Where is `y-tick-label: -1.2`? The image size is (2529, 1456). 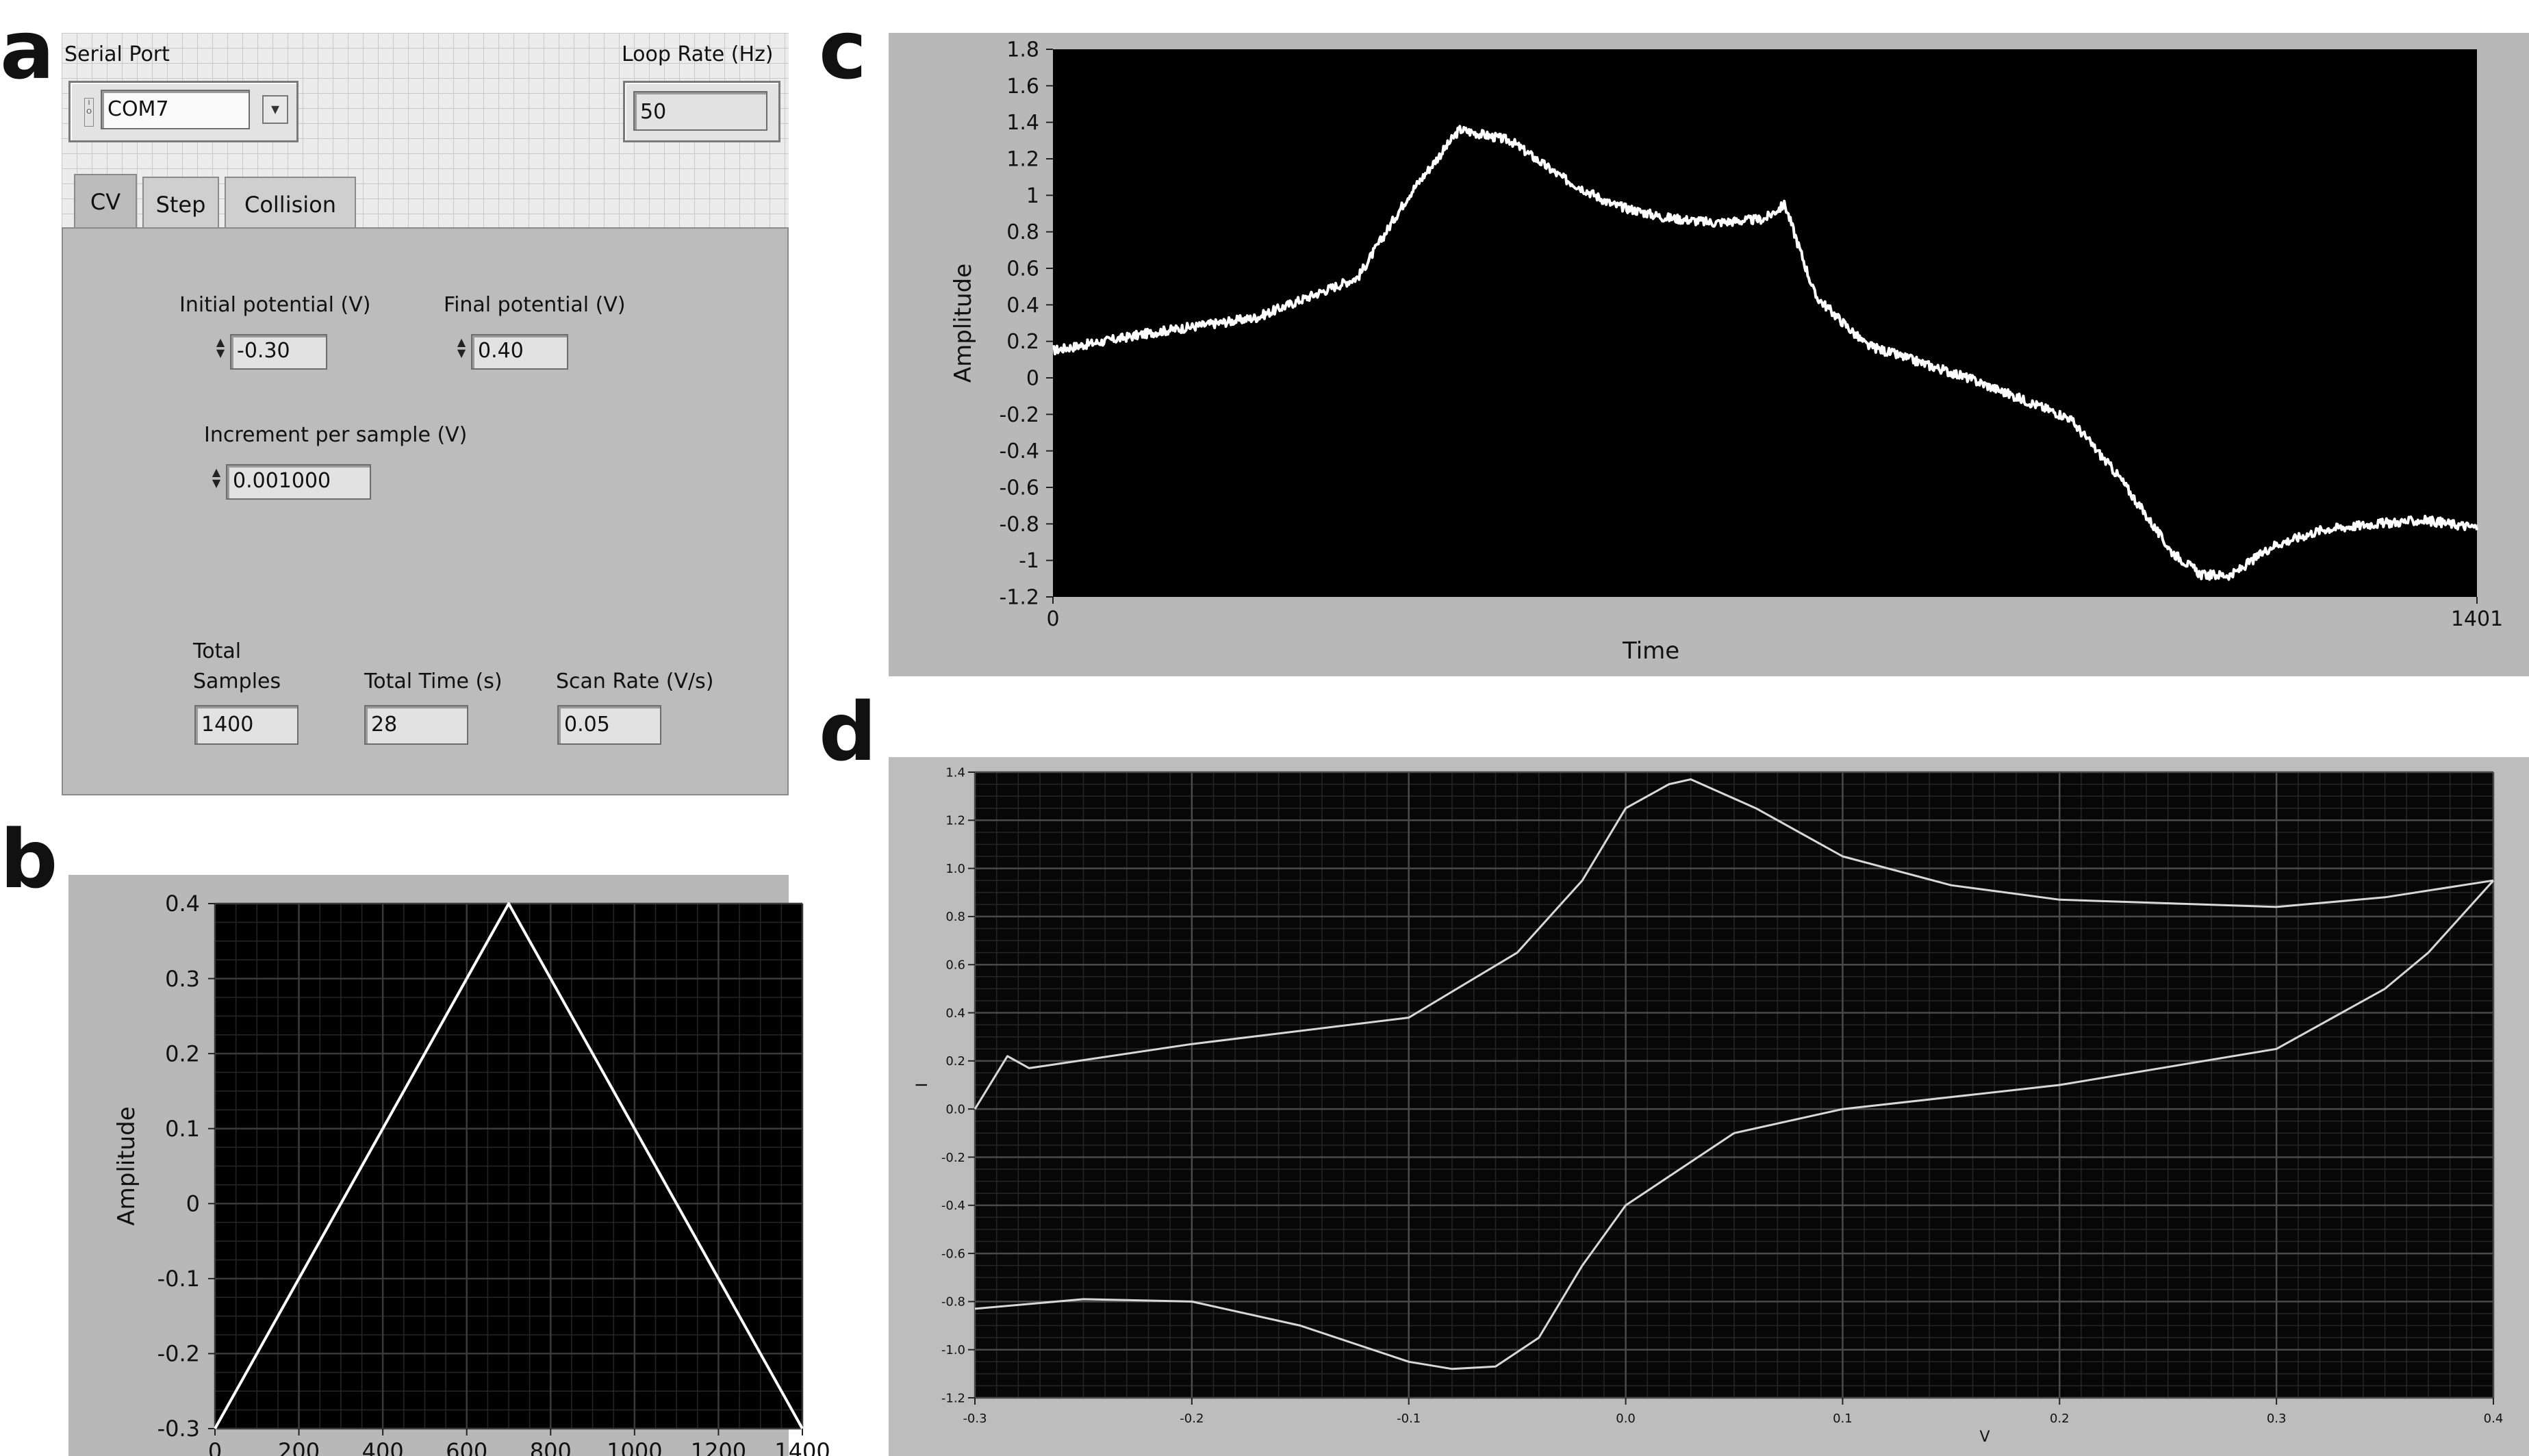
y-tick-label: -1.2 is located at coordinates (953, 1398).